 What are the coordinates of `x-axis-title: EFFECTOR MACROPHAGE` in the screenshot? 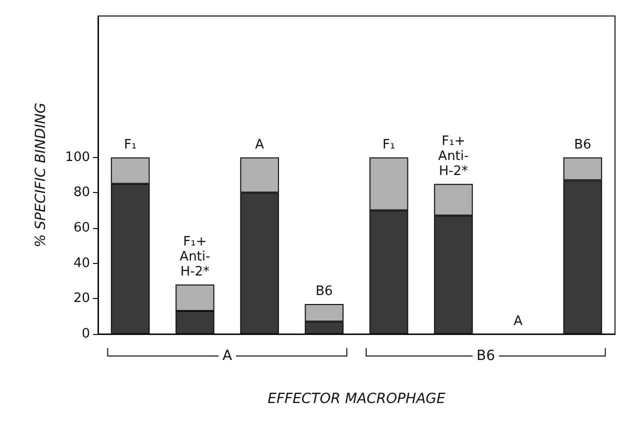 It's located at (357, 399).